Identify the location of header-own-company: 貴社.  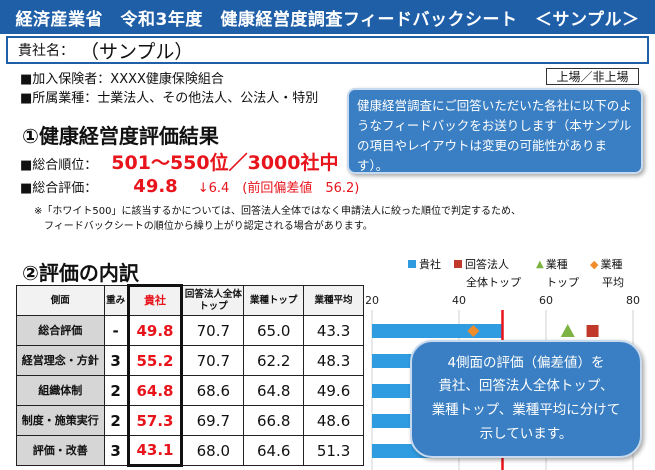
(155, 300).